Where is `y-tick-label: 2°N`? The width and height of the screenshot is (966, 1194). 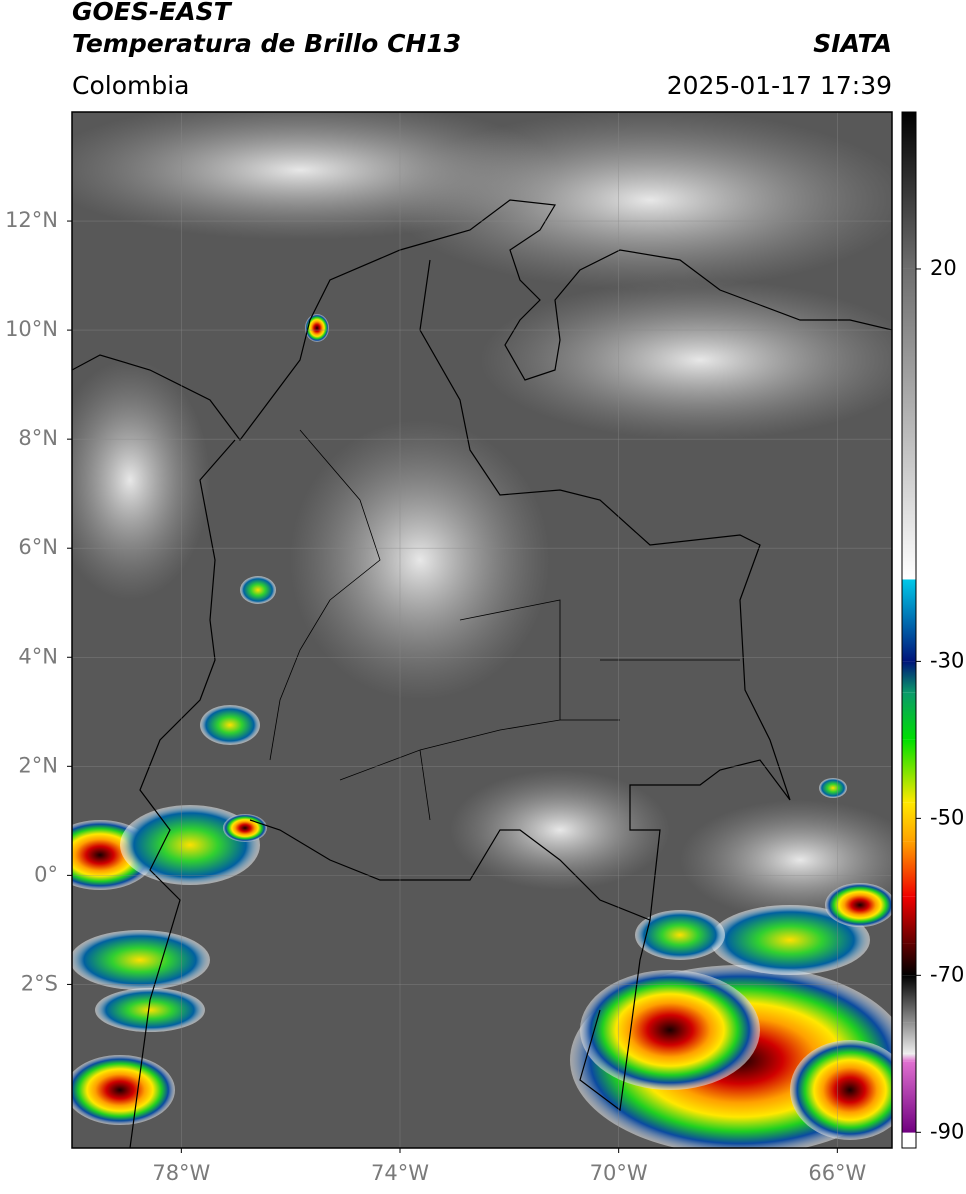 y-tick-label: 2°N is located at coordinates (38, 765).